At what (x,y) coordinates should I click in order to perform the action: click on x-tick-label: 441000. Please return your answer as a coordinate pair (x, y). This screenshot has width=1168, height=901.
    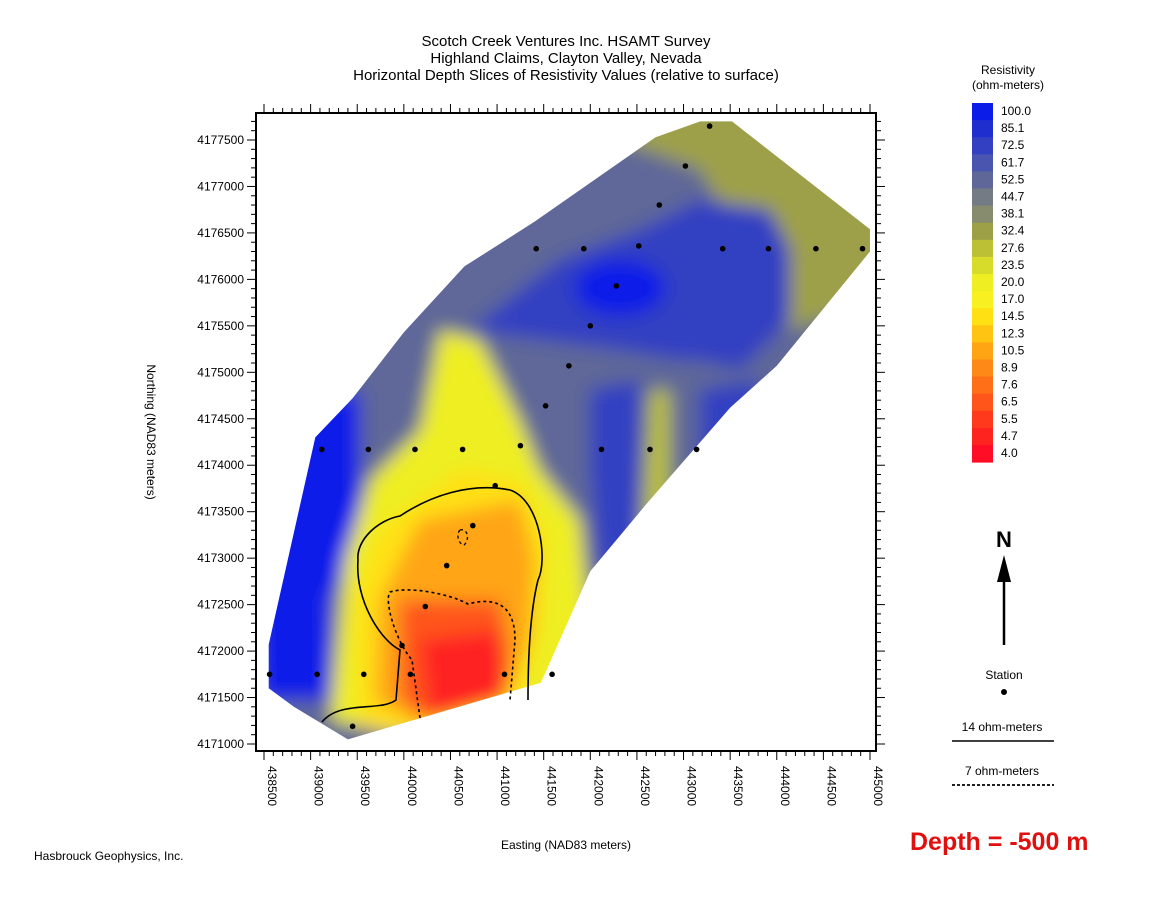
    Looking at the image, I should click on (505, 786).